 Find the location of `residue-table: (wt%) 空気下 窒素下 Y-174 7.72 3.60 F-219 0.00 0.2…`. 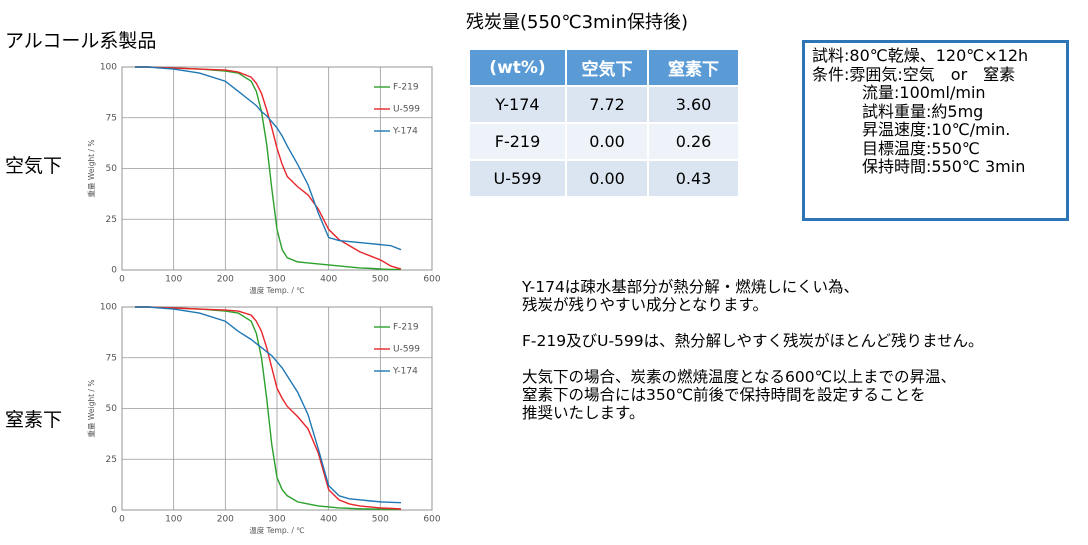

residue-table: (wt%) 空気下 窒素下 Y-174 7.72 3.60 F-219 0.00 0.2… is located at coordinates (605, 123).